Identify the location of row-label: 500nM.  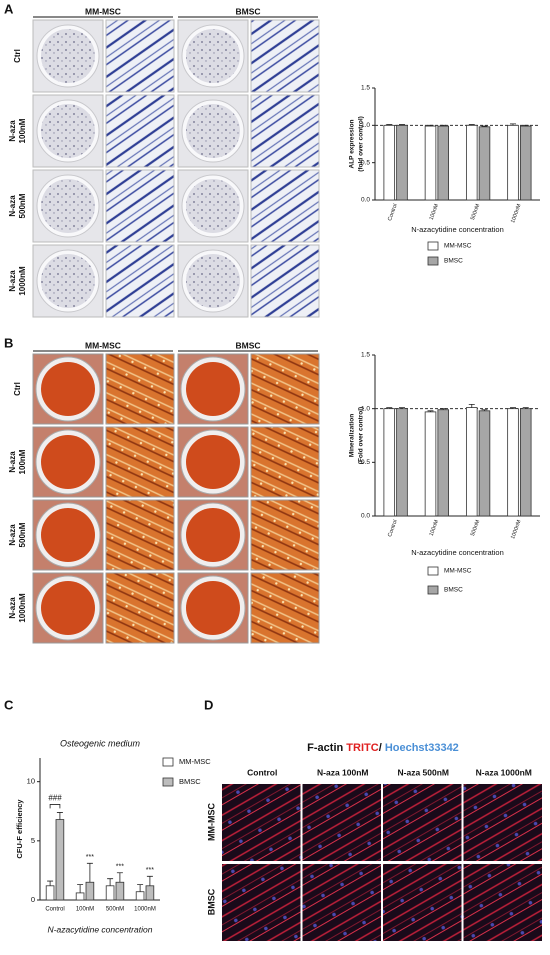
(22, 205).